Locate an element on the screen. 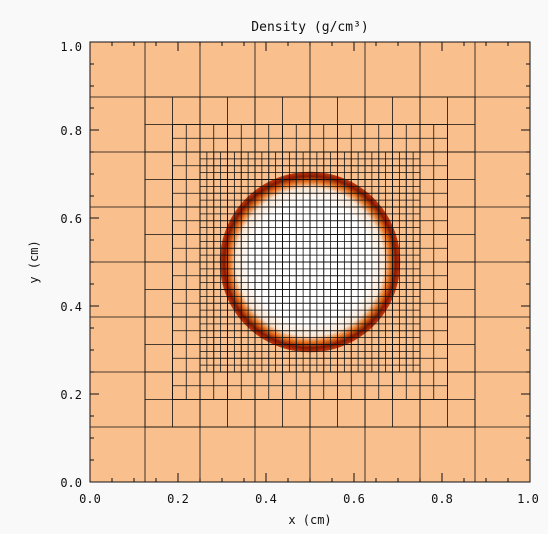 The height and width of the screenshot is (538, 548). x-tick-label-3: 0.6 is located at coordinates (354, 499).